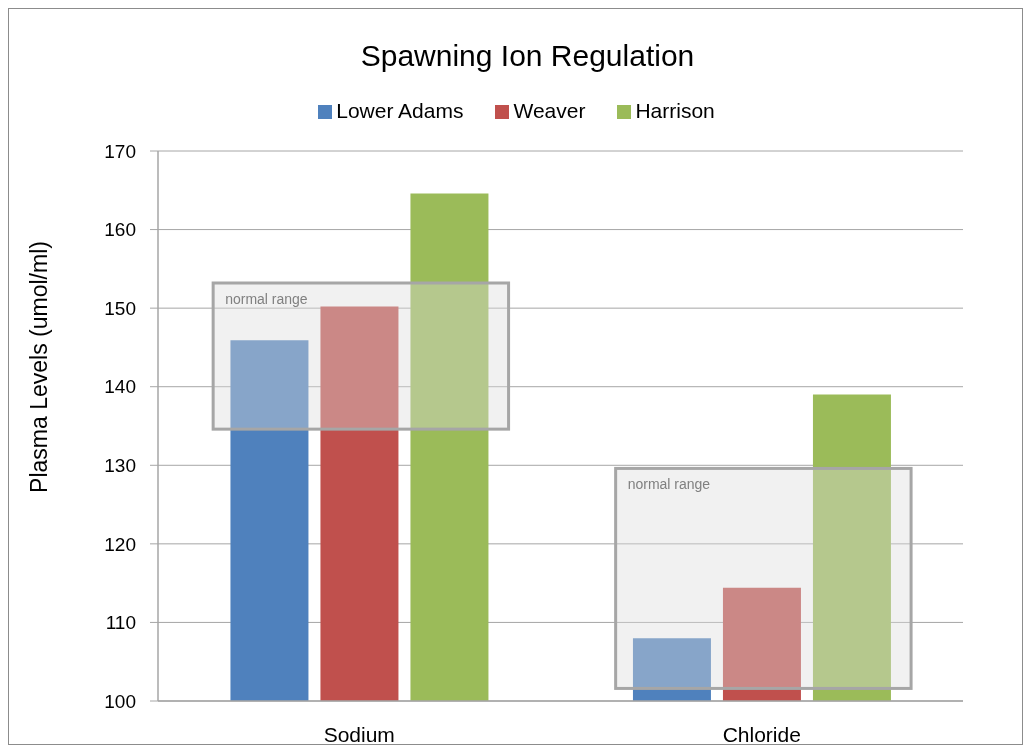 This screenshot has width=1031, height=753. Describe the element at coordinates (527, 56) in the screenshot. I see `chart-title: Spawning Ion Regulation` at that location.